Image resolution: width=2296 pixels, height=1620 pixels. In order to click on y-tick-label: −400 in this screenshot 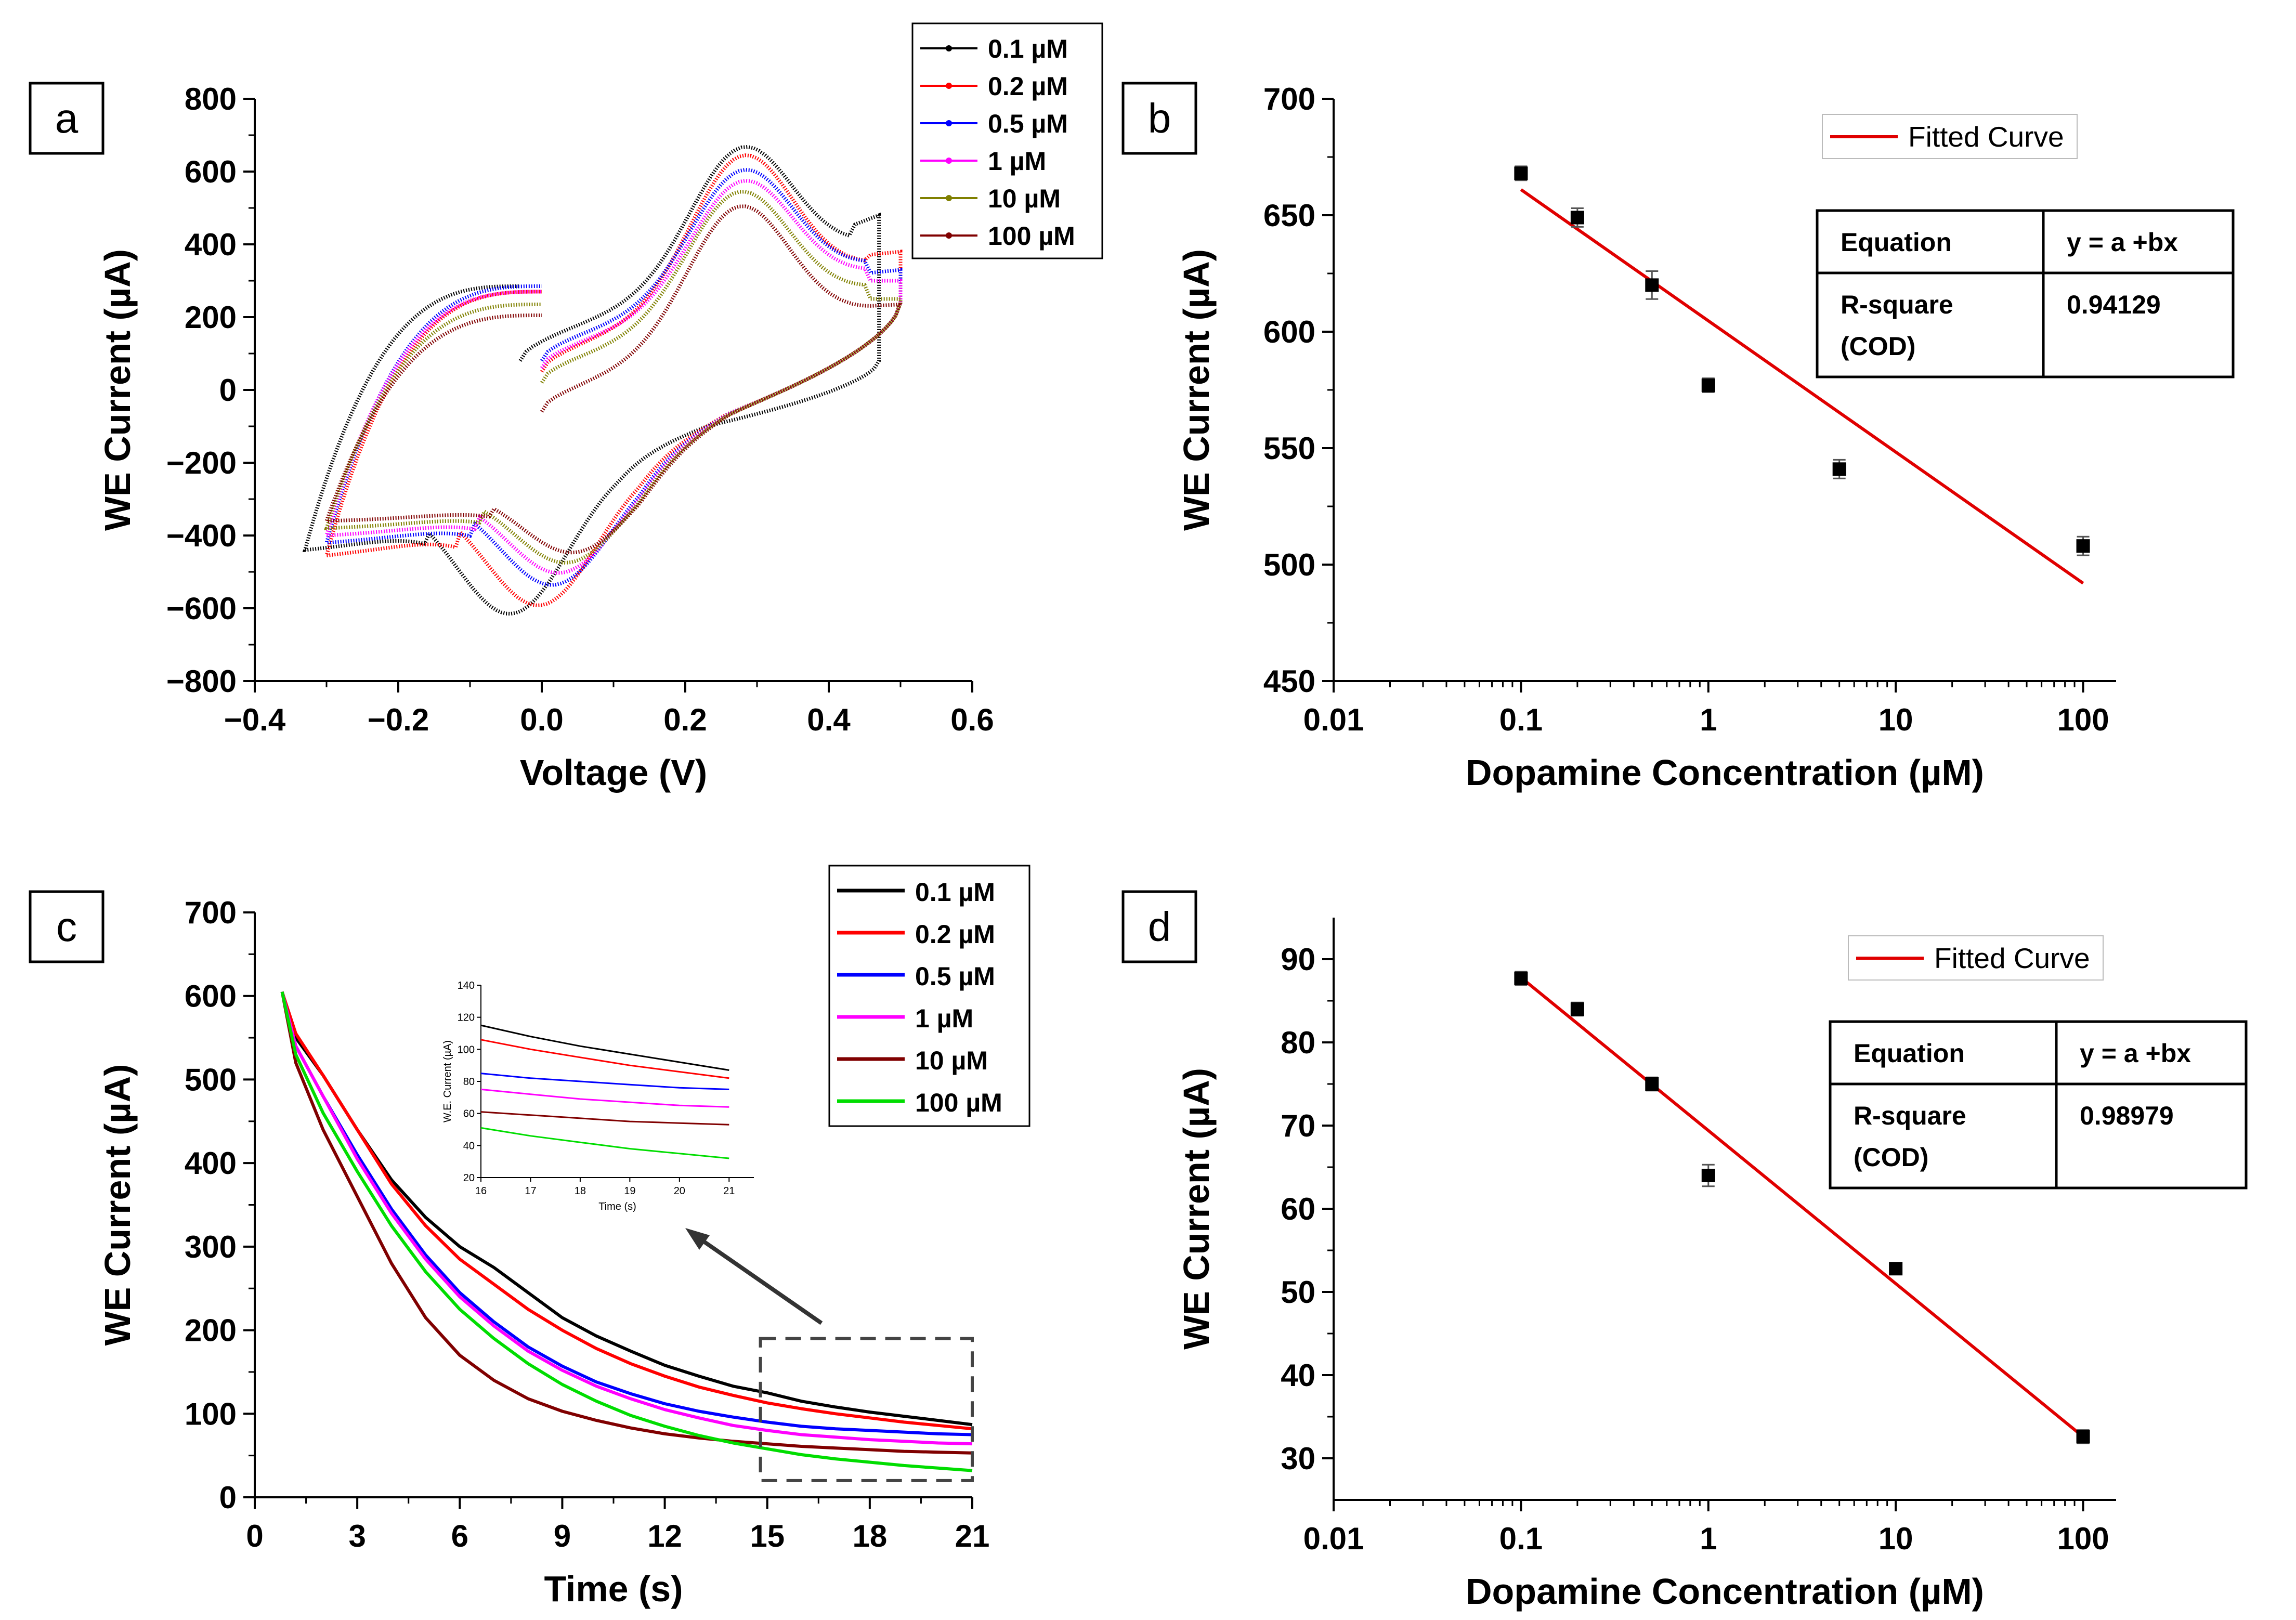, I will do `click(201, 536)`.